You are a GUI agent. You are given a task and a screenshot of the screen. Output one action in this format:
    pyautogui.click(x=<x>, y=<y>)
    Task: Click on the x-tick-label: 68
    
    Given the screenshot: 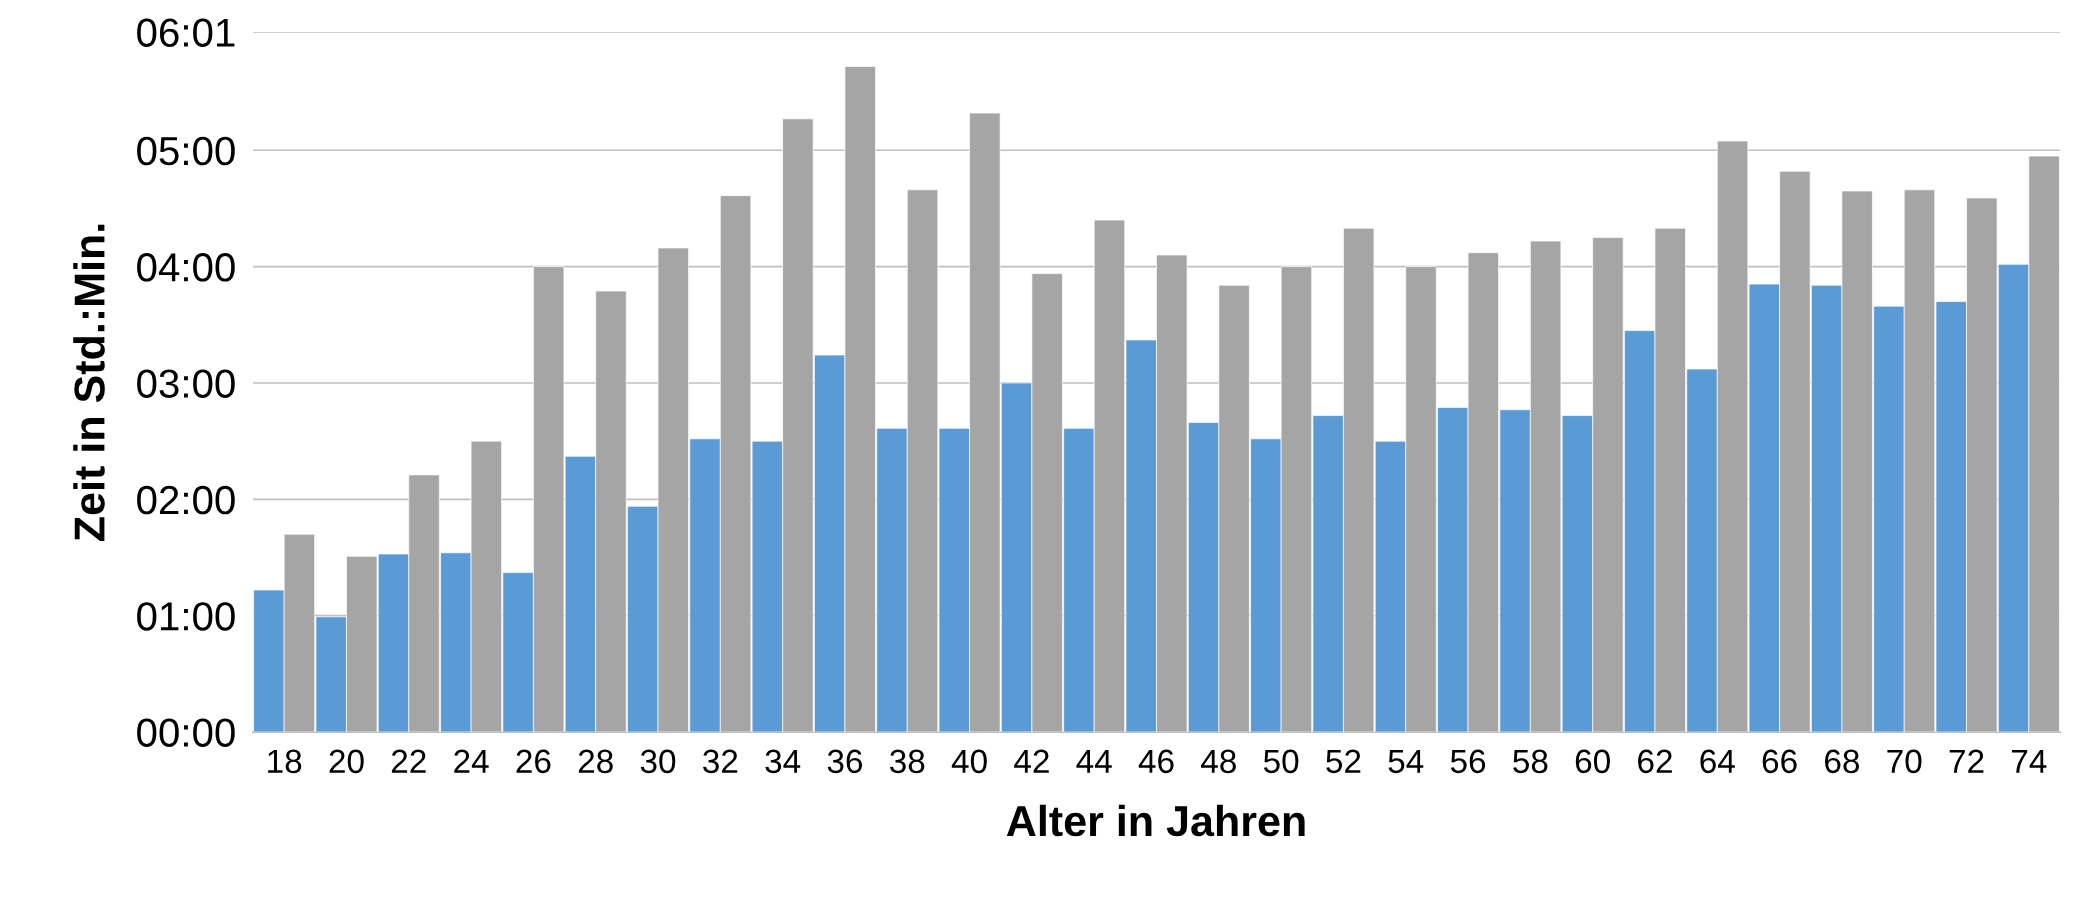 What is the action you would take?
    pyautogui.click(x=1842, y=761)
    